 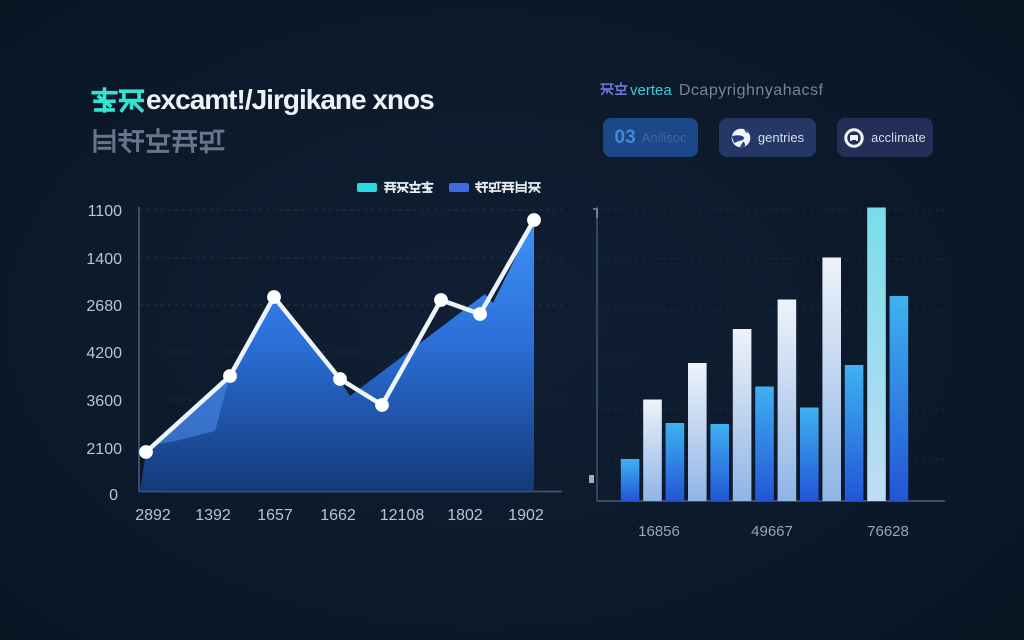 What do you see at coordinates (275, 515) in the screenshot?
I see `svg-text: 1657` at bounding box center [275, 515].